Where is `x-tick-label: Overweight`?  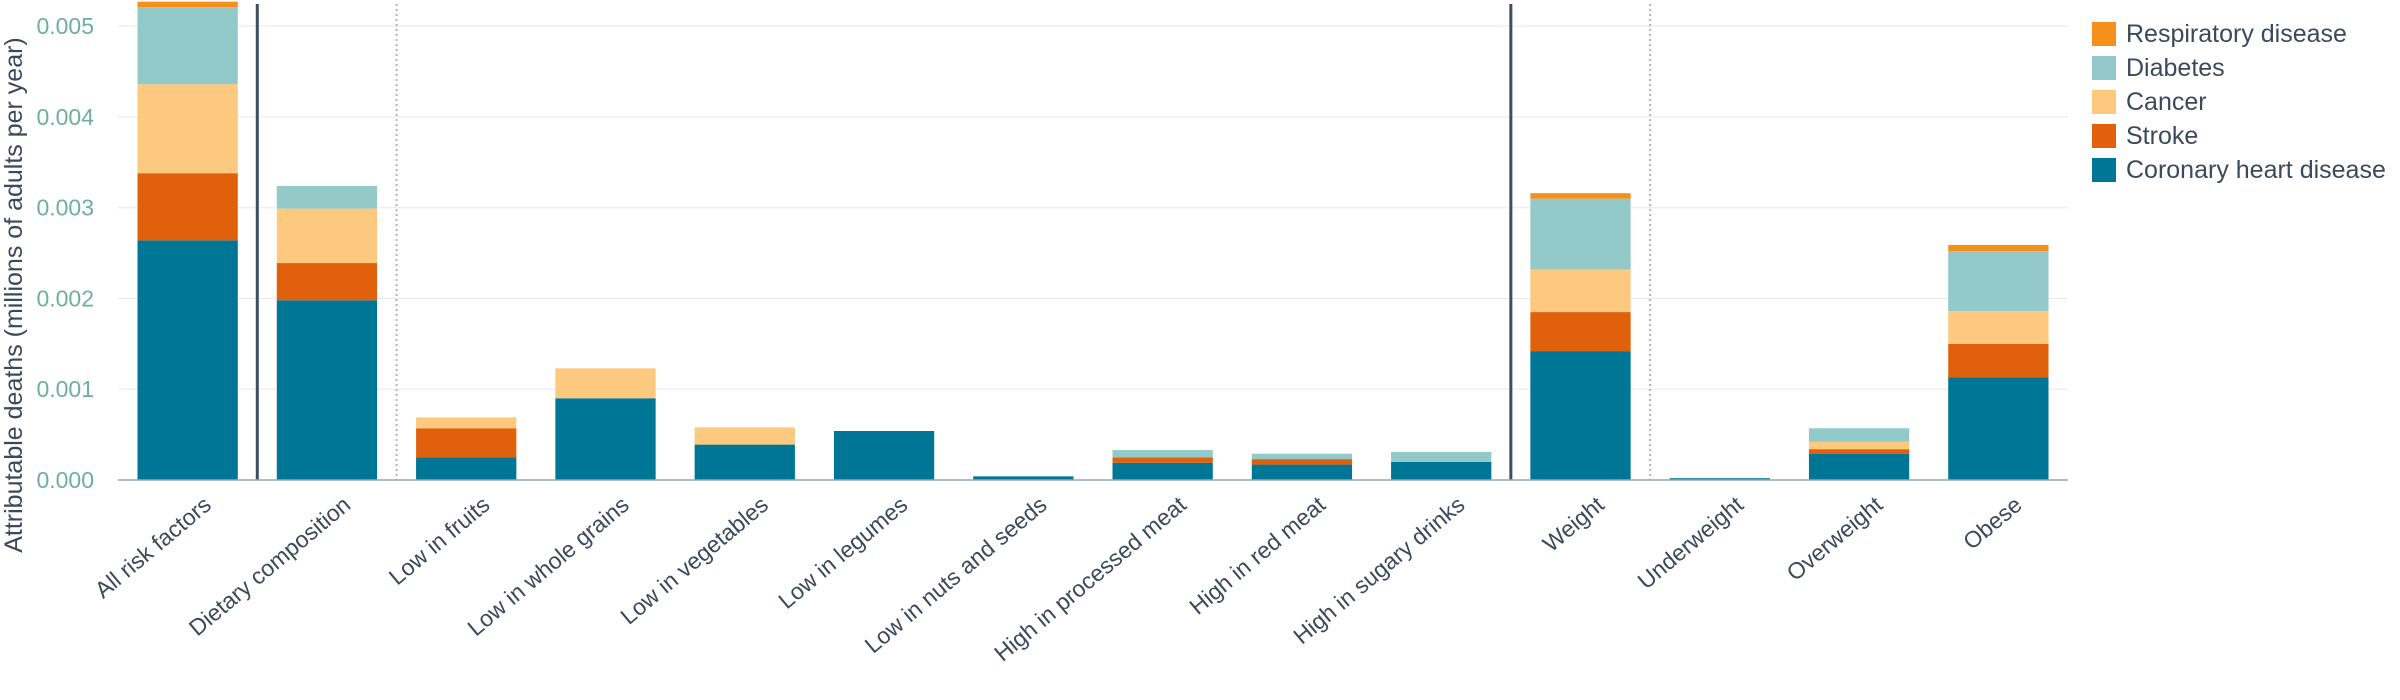 x-tick-label: Overweight is located at coordinates (1835, 538).